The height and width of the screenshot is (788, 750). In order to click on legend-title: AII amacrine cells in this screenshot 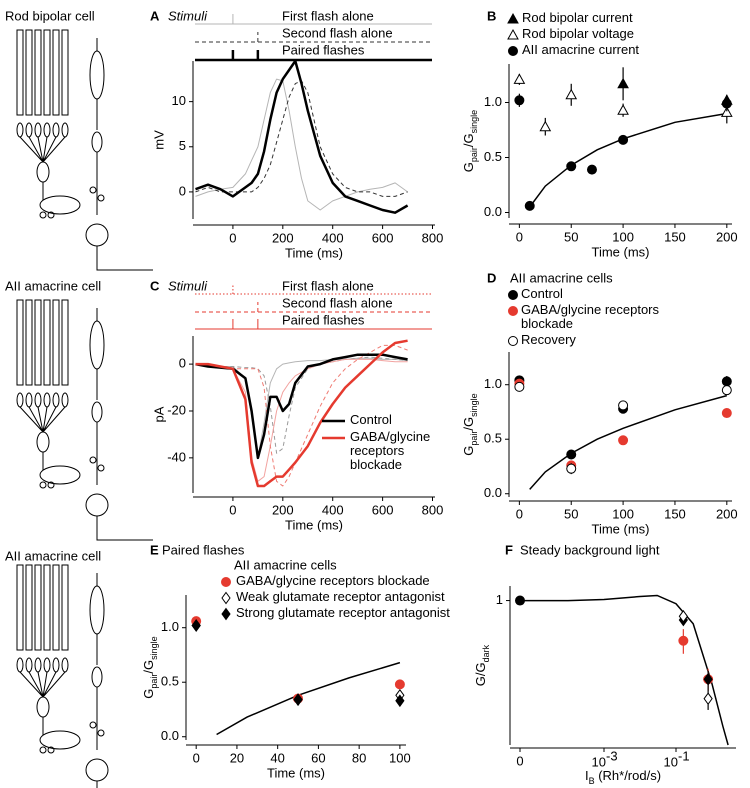, I will do `click(285, 564)`.